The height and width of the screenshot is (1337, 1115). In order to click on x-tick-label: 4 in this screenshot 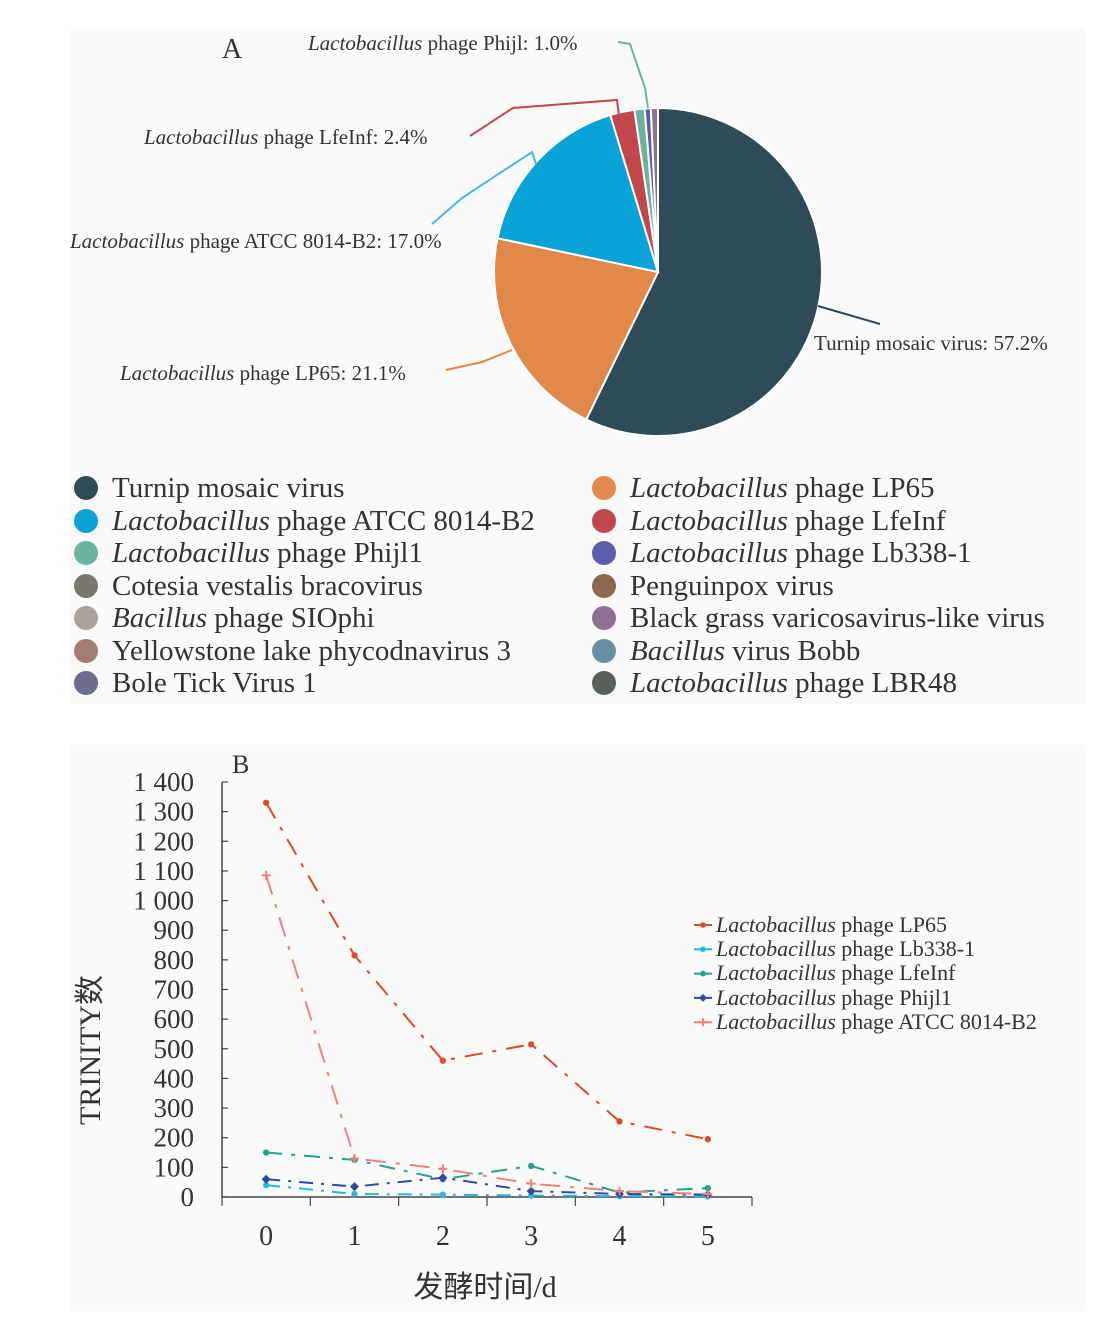, I will do `click(620, 1236)`.